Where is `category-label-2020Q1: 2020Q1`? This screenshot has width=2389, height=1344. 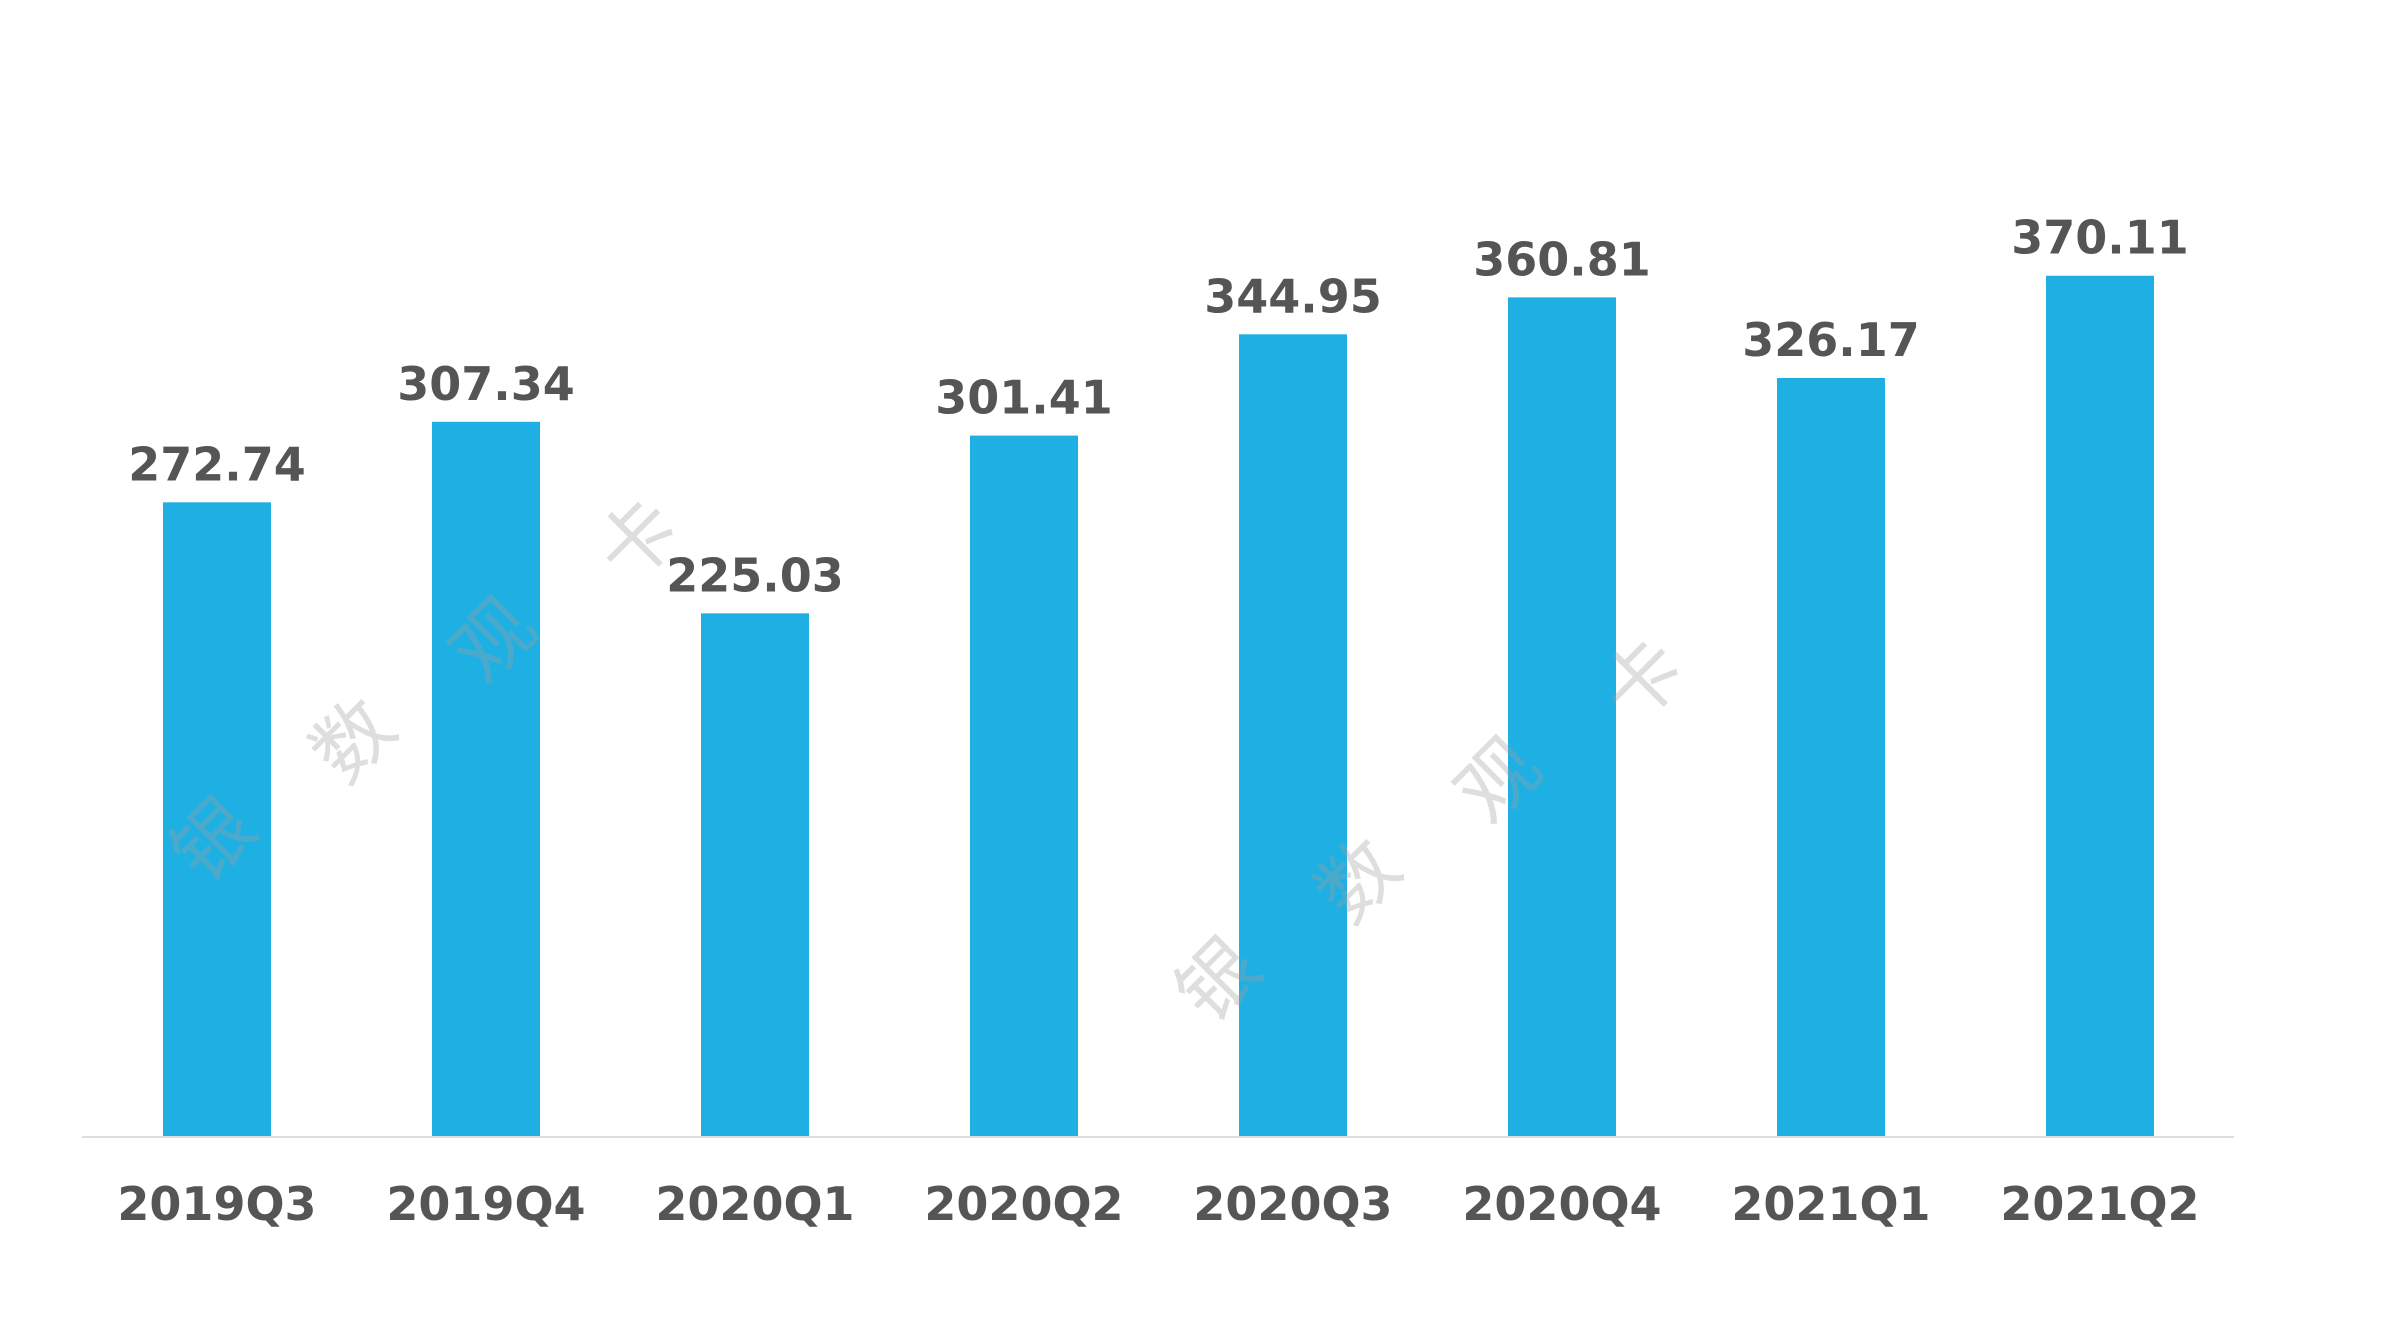
category-label-2020Q1: 2020Q1 is located at coordinates (754, 1204).